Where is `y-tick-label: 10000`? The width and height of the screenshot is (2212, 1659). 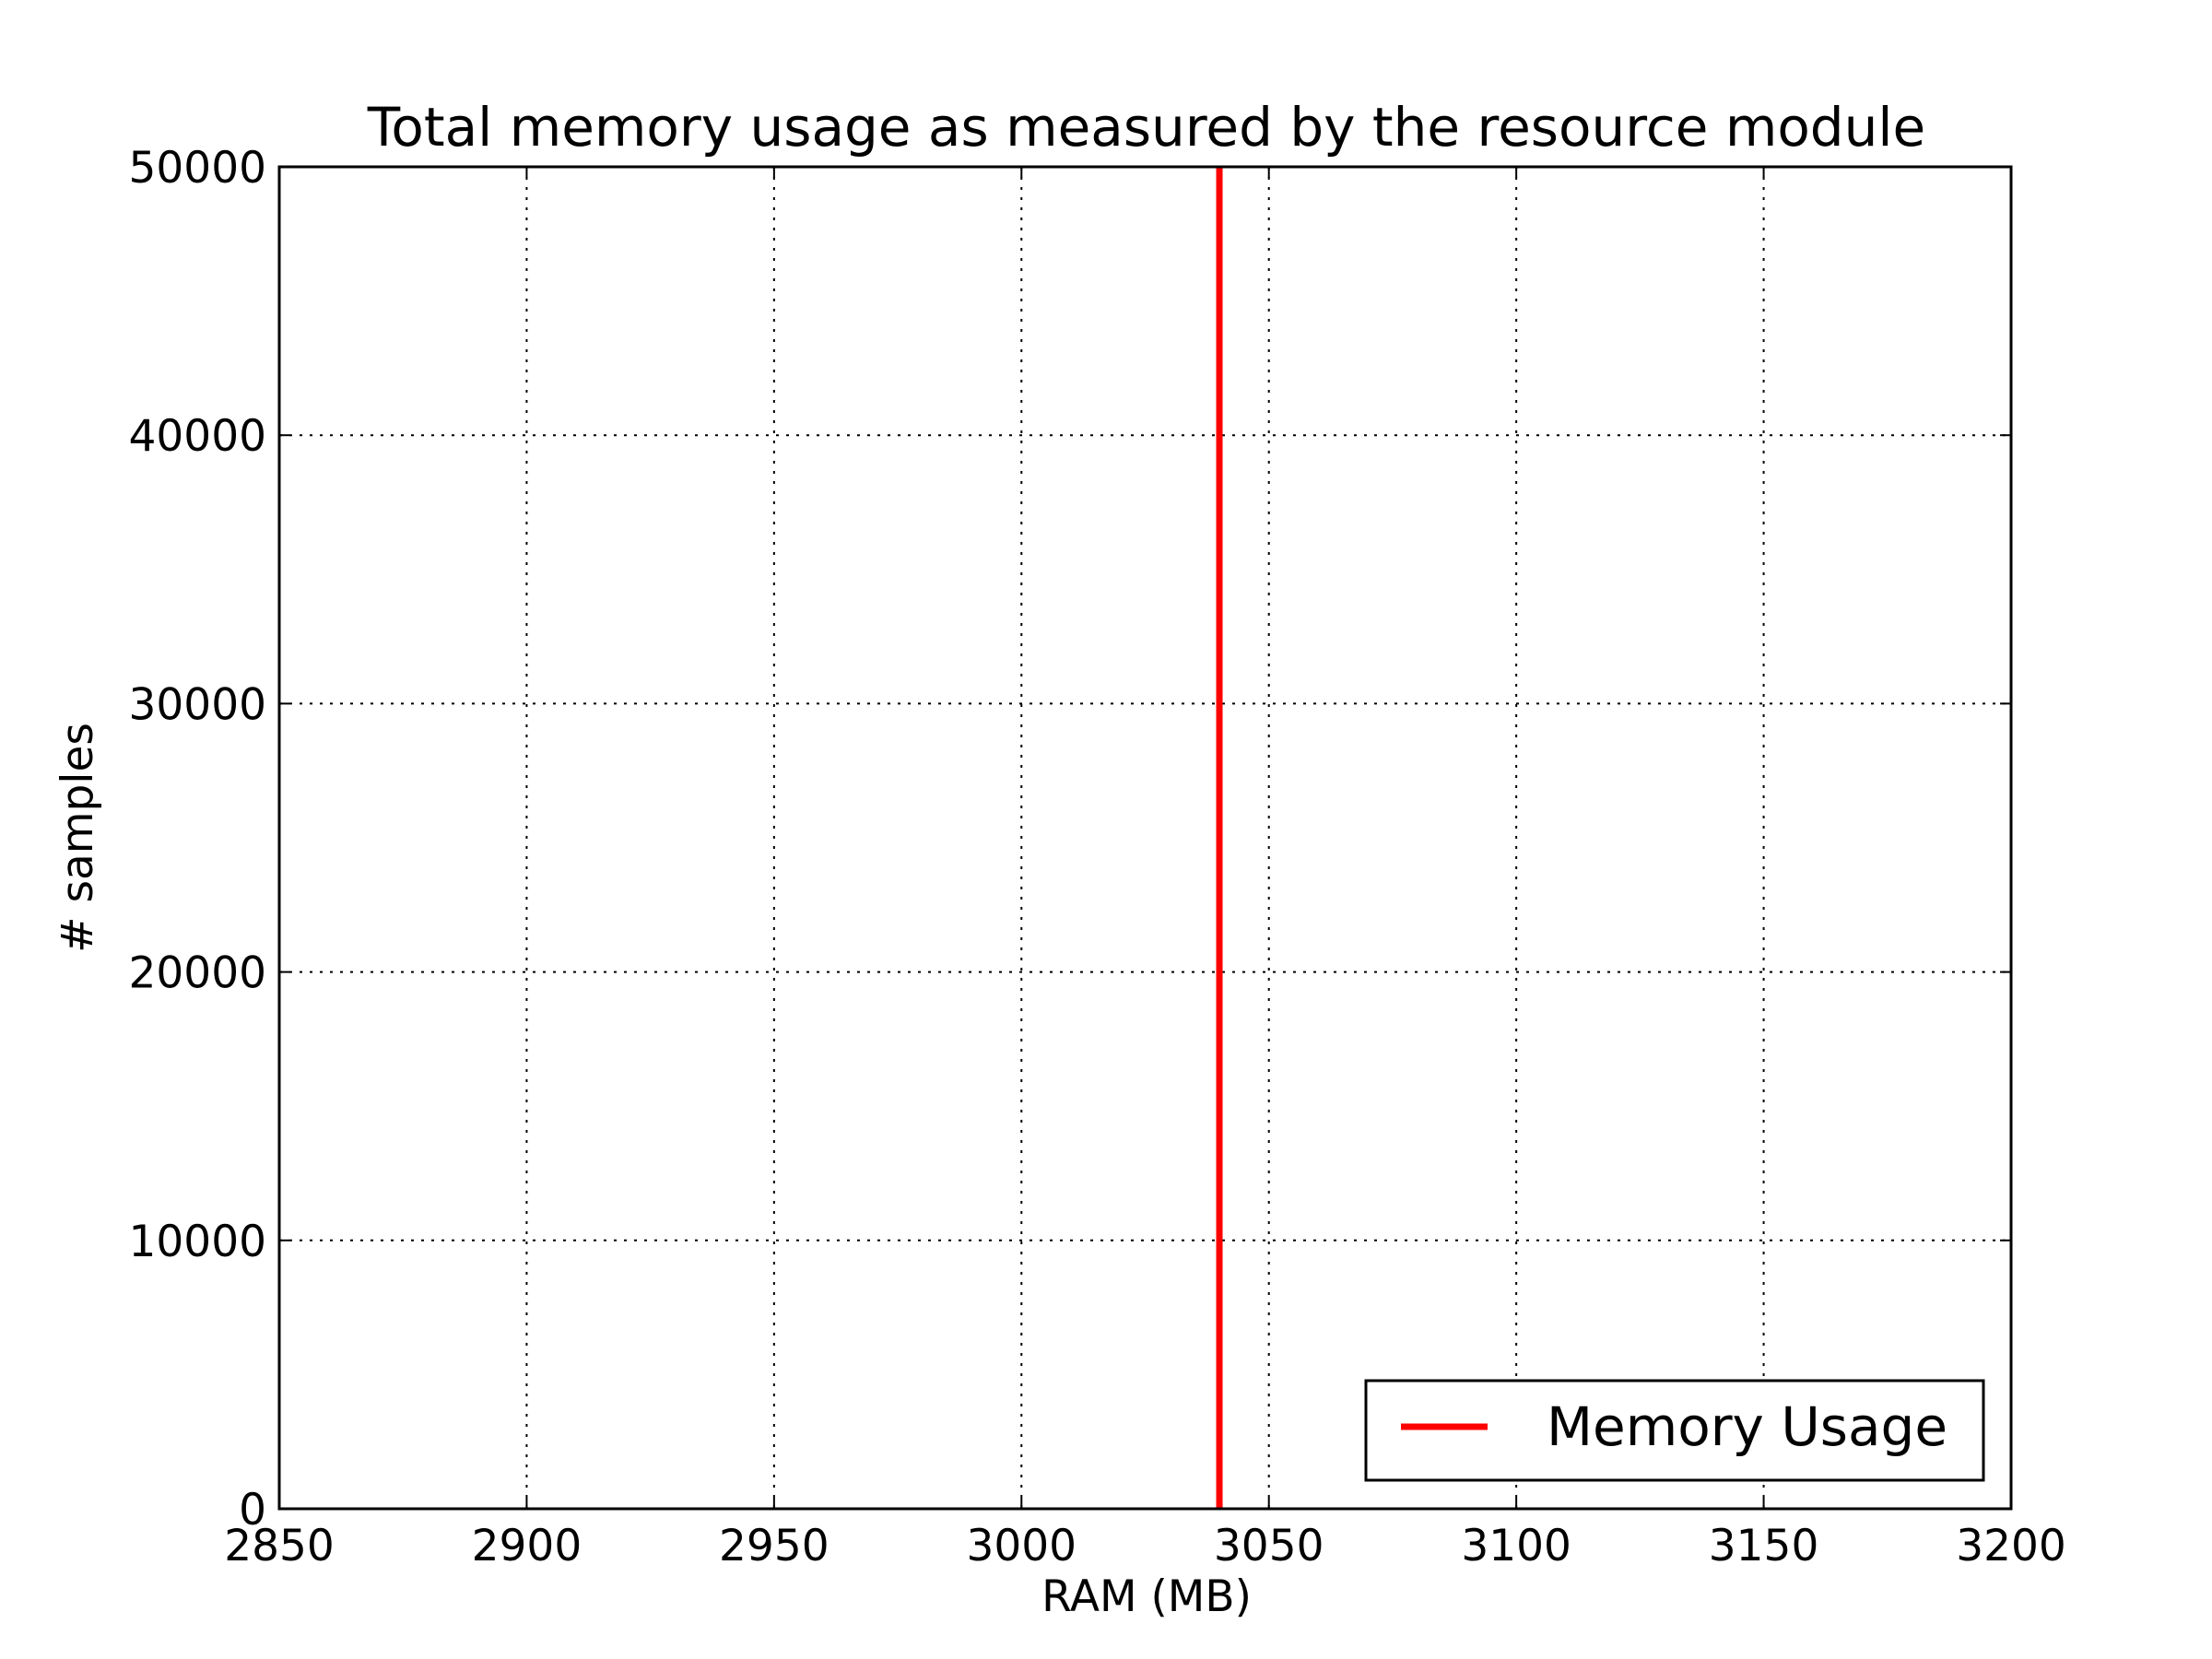 y-tick-label: 10000 is located at coordinates (197, 1242).